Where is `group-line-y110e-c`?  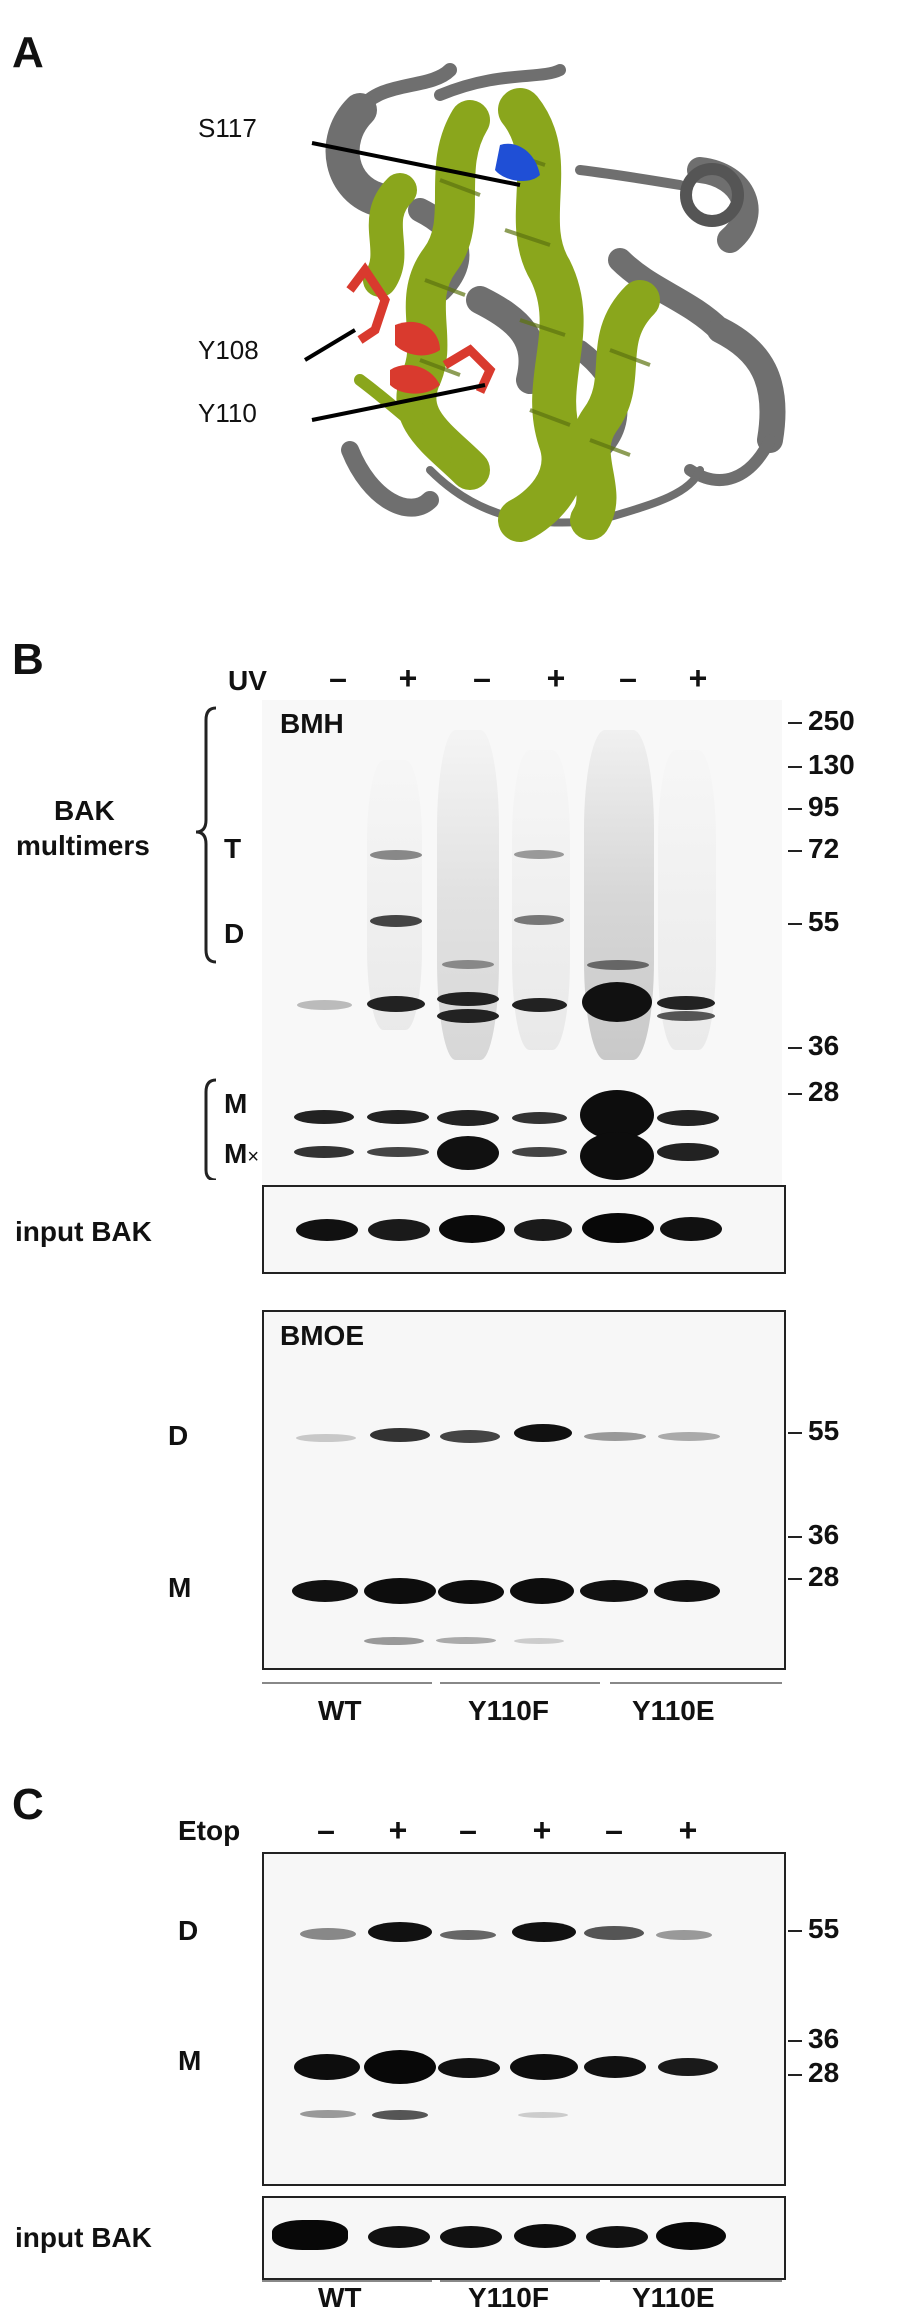 group-line-y110e-c is located at coordinates (696, 2281).